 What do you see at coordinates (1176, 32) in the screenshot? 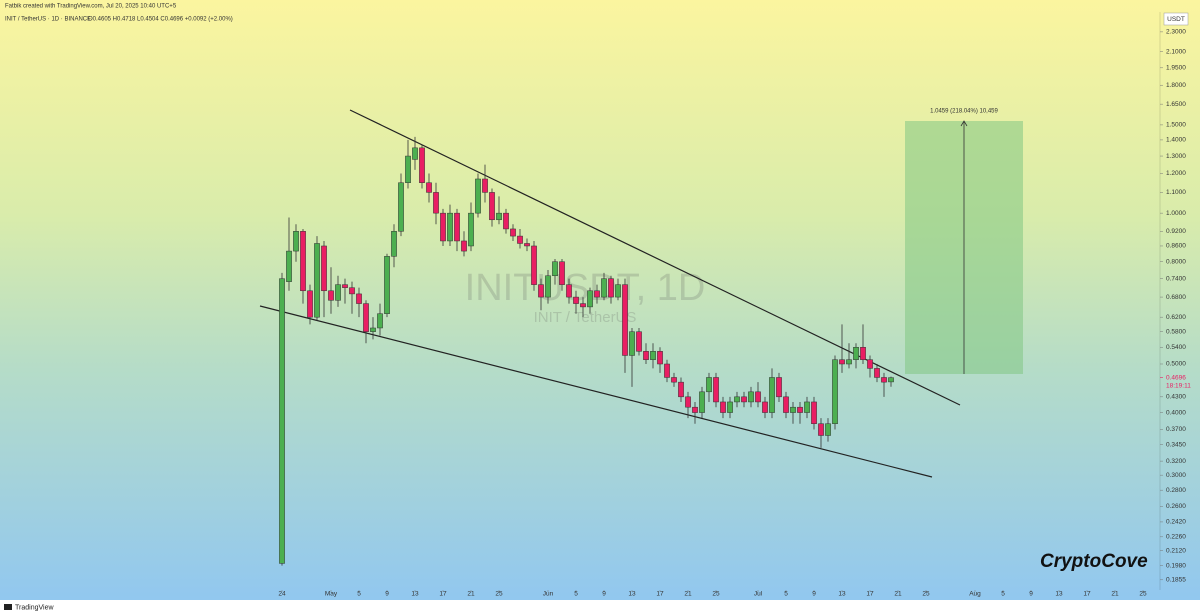
I see `y-tick-label: 2.3000` at bounding box center [1176, 32].